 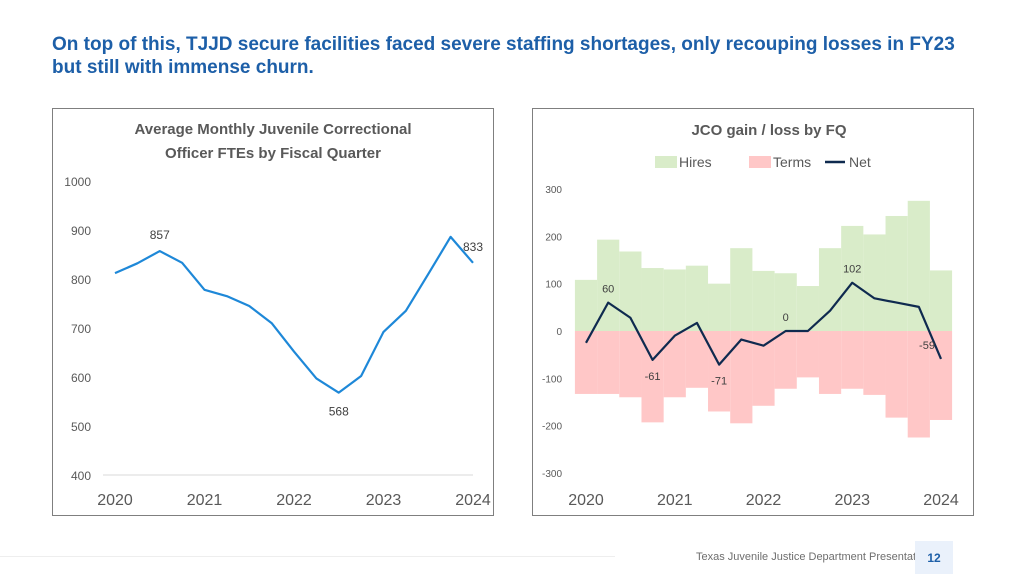 I want to click on y-tick-label: 0, so click(x=559, y=332).